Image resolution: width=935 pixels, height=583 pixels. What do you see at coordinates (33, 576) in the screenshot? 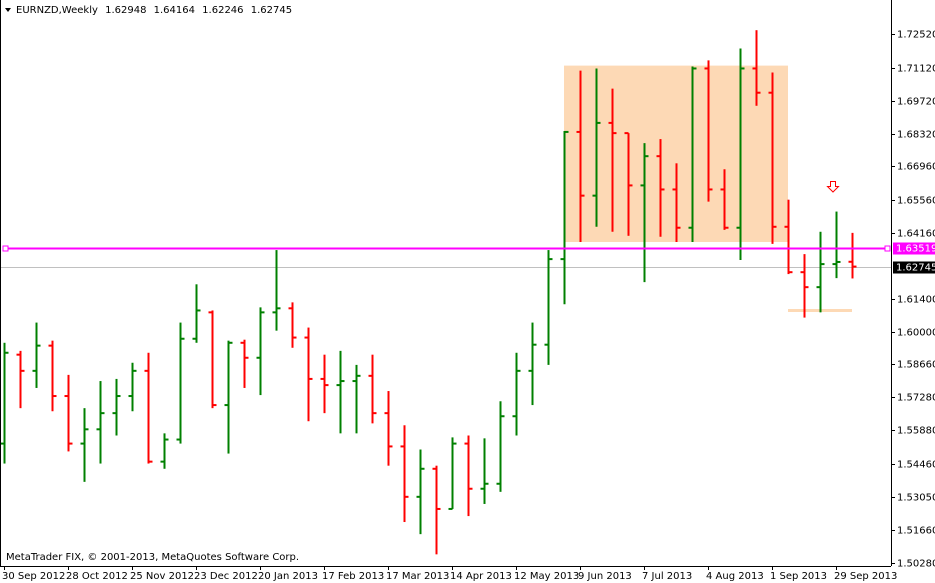
I see `x-tick-label: 30 Sep 2012` at bounding box center [33, 576].